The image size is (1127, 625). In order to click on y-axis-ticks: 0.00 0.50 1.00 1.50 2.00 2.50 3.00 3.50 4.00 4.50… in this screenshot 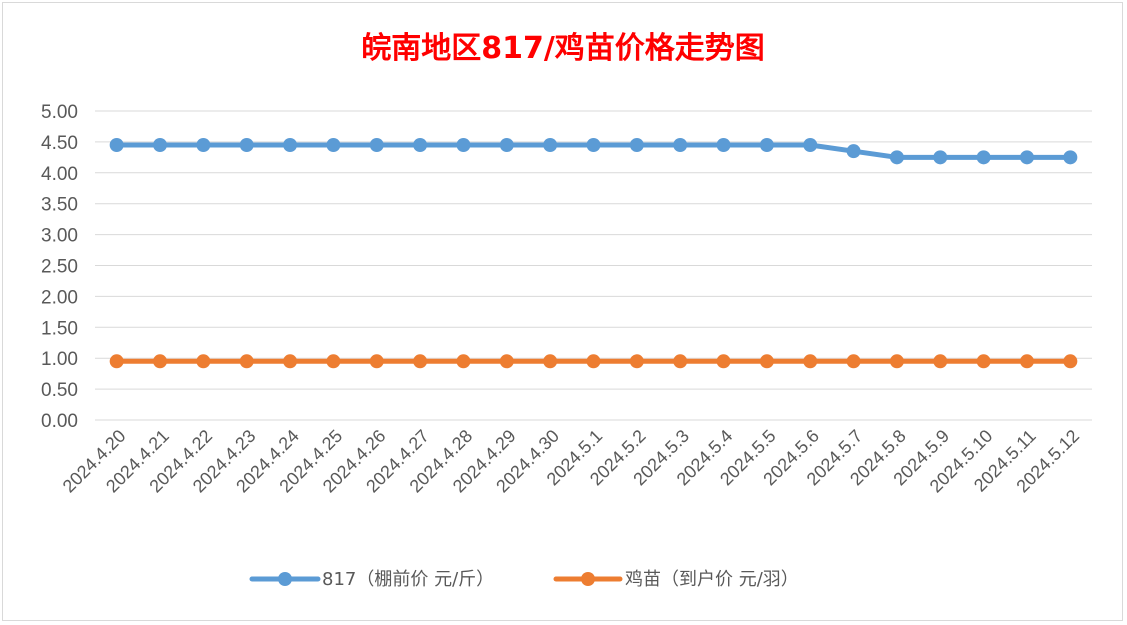, I will do `click(59, 267)`.